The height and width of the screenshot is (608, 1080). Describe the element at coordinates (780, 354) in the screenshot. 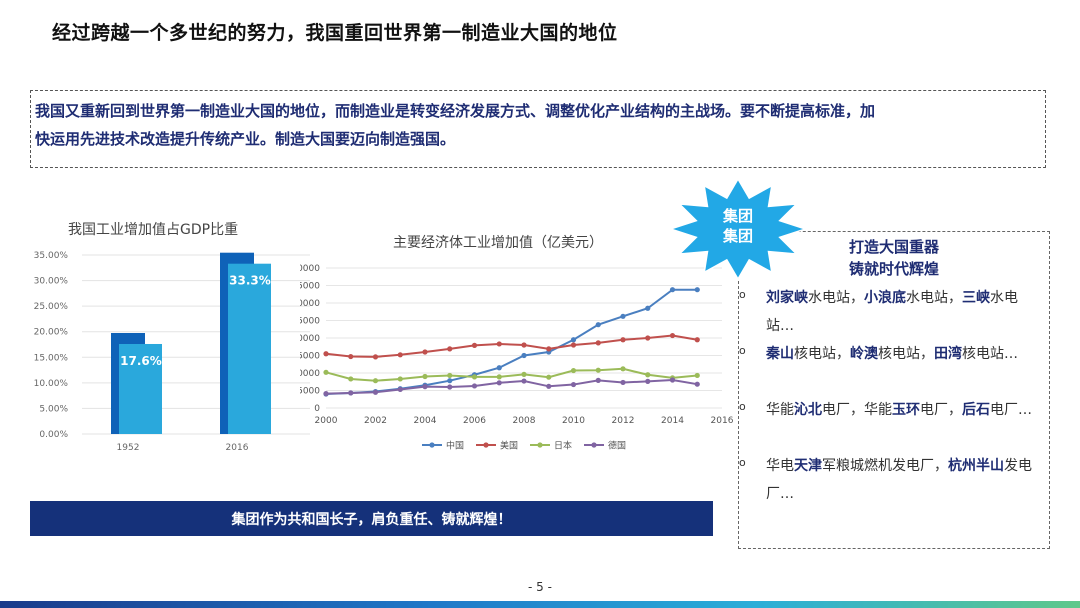

I see `project-name: 秦山` at that location.